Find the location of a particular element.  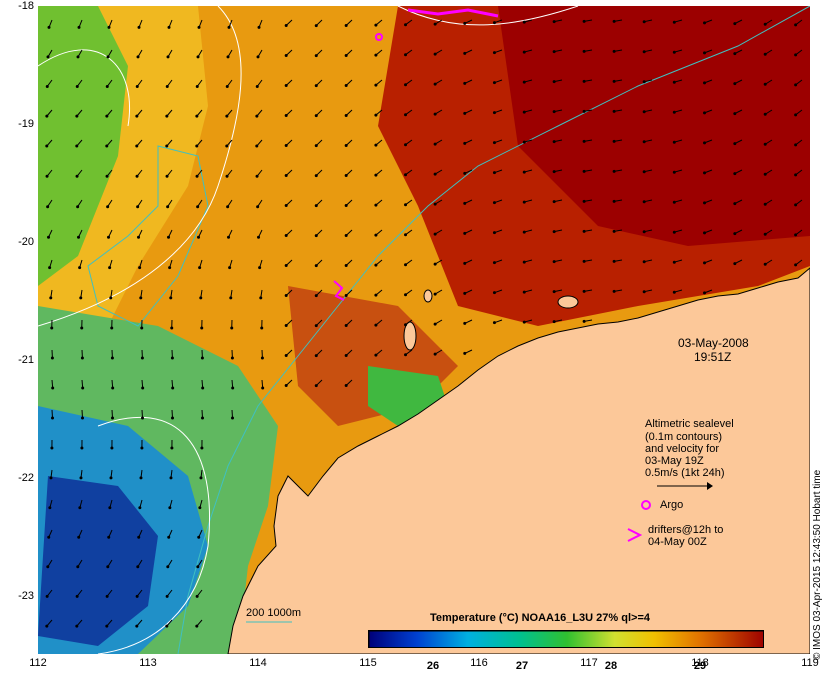

lat-label: -20 is located at coordinates (26, 242).